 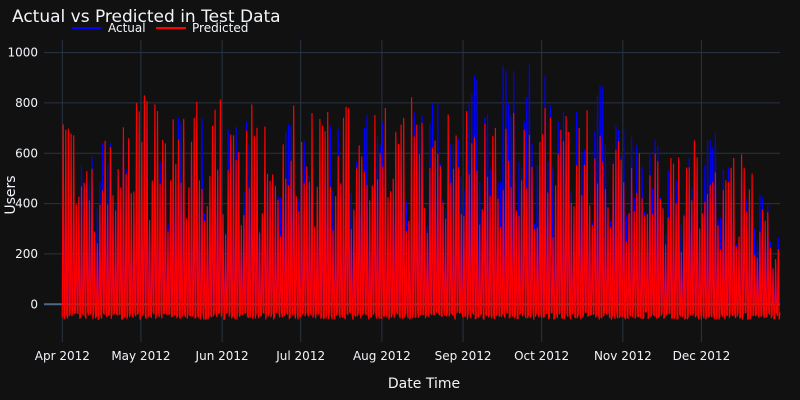 What do you see at coordinates (11, 194) in the screenshot?
I see `y-axis-title: Users` at bounding box center [11, 194].